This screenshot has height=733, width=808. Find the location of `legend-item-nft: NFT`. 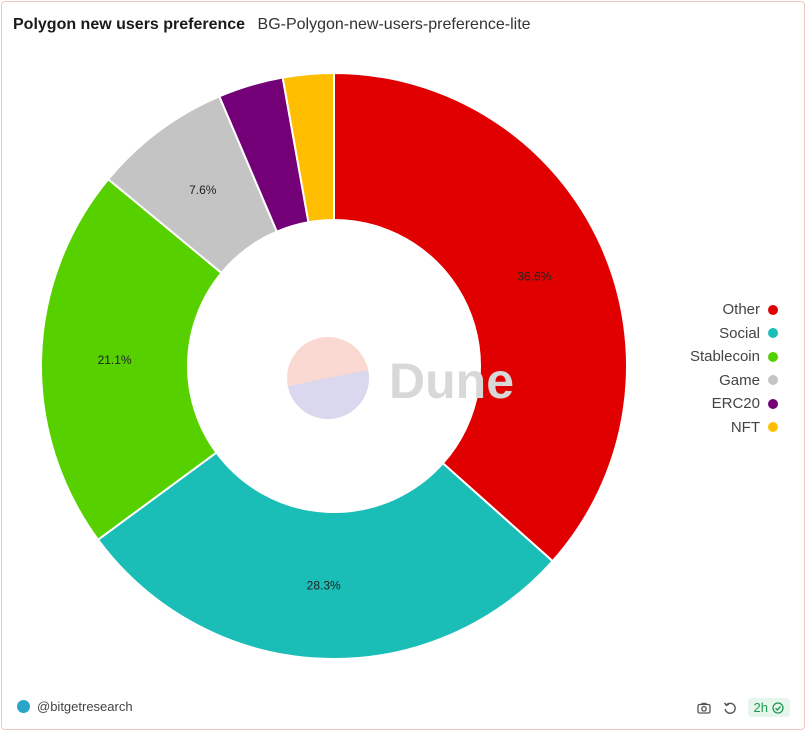

legend-item-nft: NFT is located at coordinates (734, 428).